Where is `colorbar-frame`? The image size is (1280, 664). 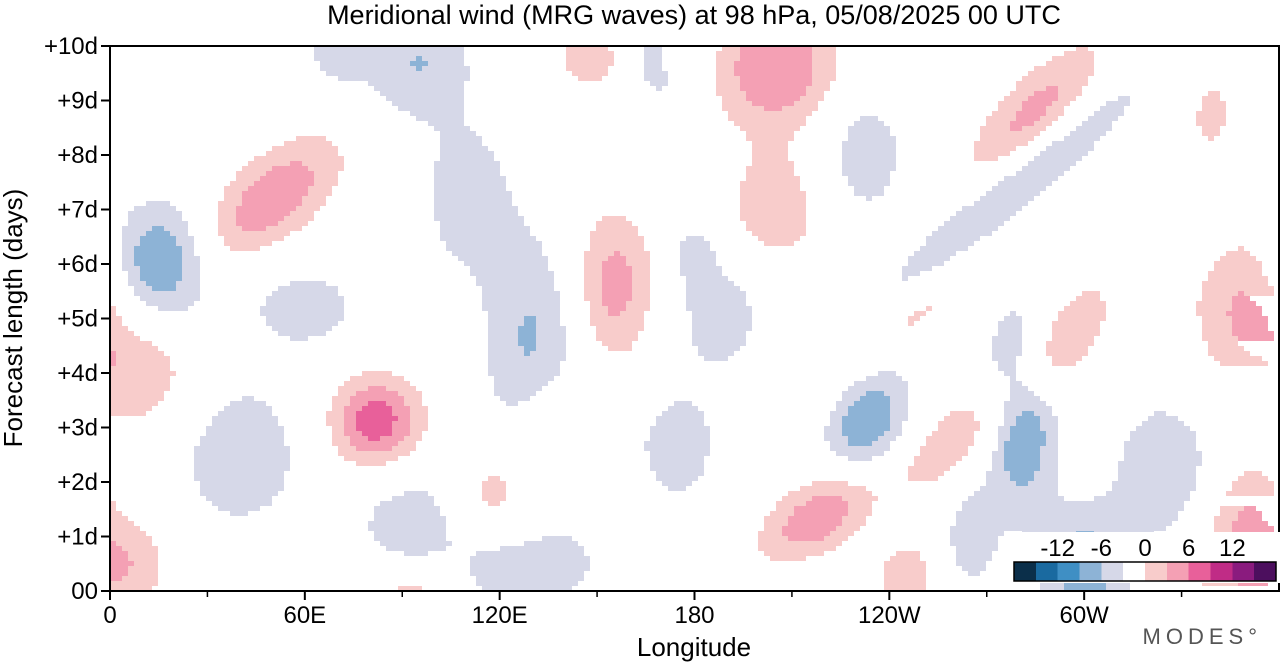 colorbar-frame is located at coordinates (1145, 571).